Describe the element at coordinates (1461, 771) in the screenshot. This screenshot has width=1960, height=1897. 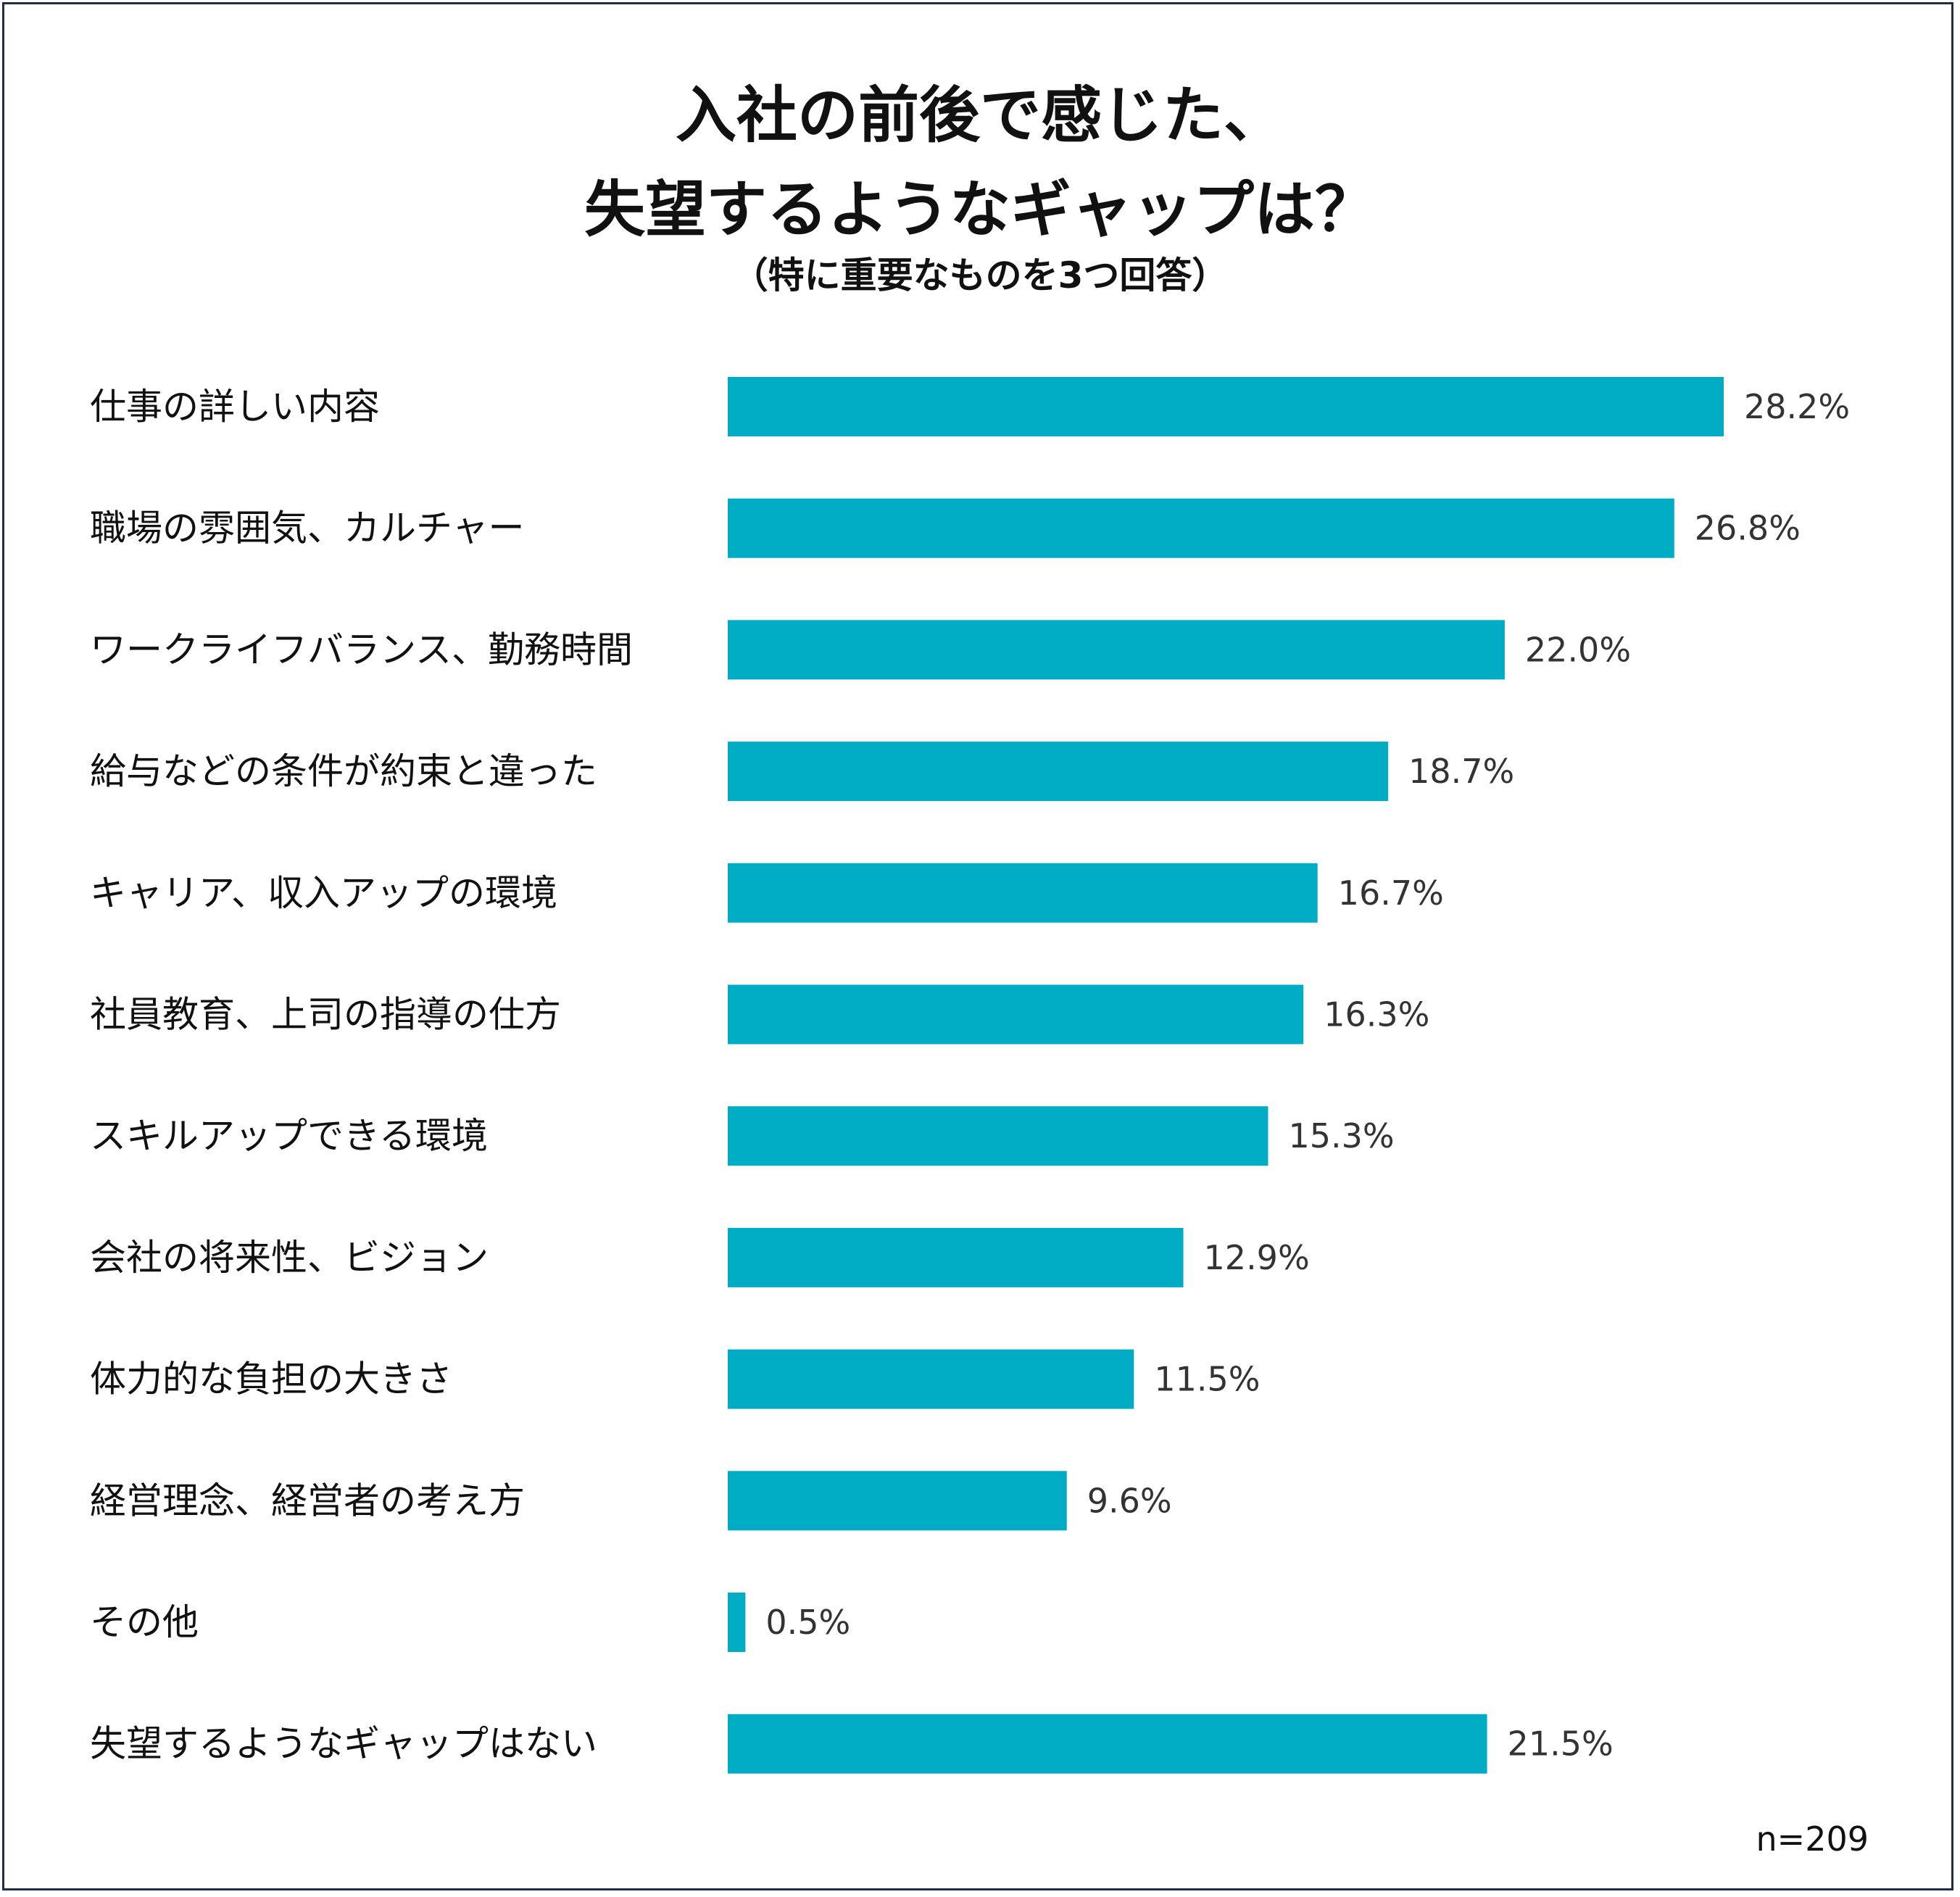
I see `value-label: 18.7%` at that location.